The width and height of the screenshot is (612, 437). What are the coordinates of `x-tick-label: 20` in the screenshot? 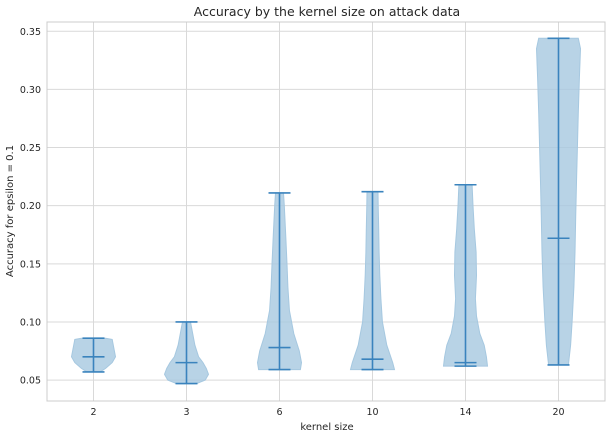 It's located at (558, 412).